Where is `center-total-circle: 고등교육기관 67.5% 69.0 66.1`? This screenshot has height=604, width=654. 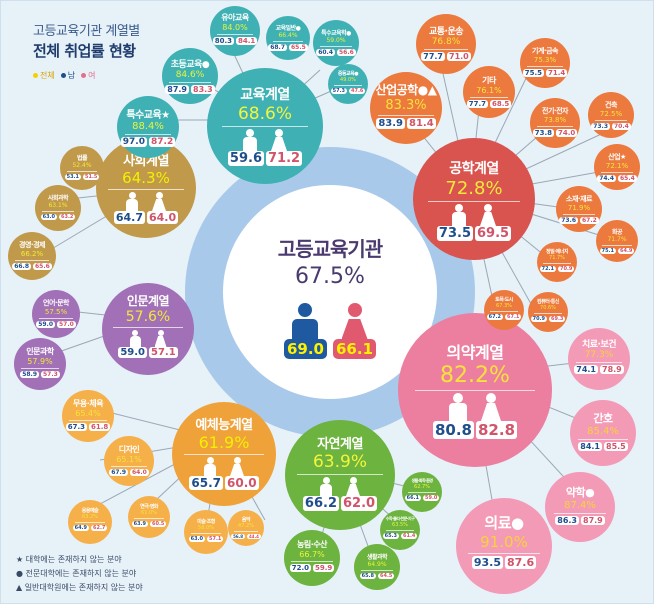 center-total-circle: 고등교육기관 67.5% 69.0 66.1 is located at coordinates (330, 292).